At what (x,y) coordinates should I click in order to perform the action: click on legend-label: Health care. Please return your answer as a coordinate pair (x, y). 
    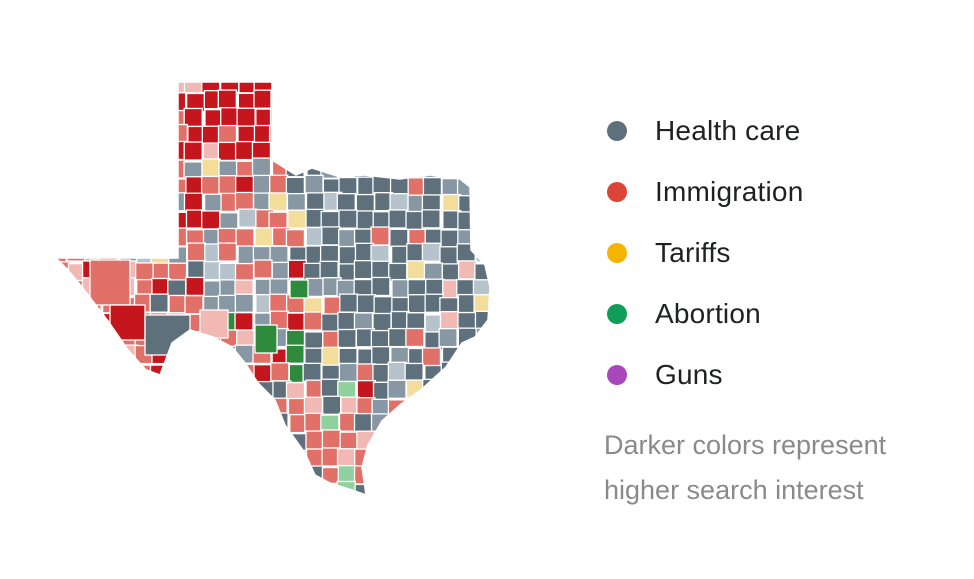
    Looking at the image, I should click on (728, 130).